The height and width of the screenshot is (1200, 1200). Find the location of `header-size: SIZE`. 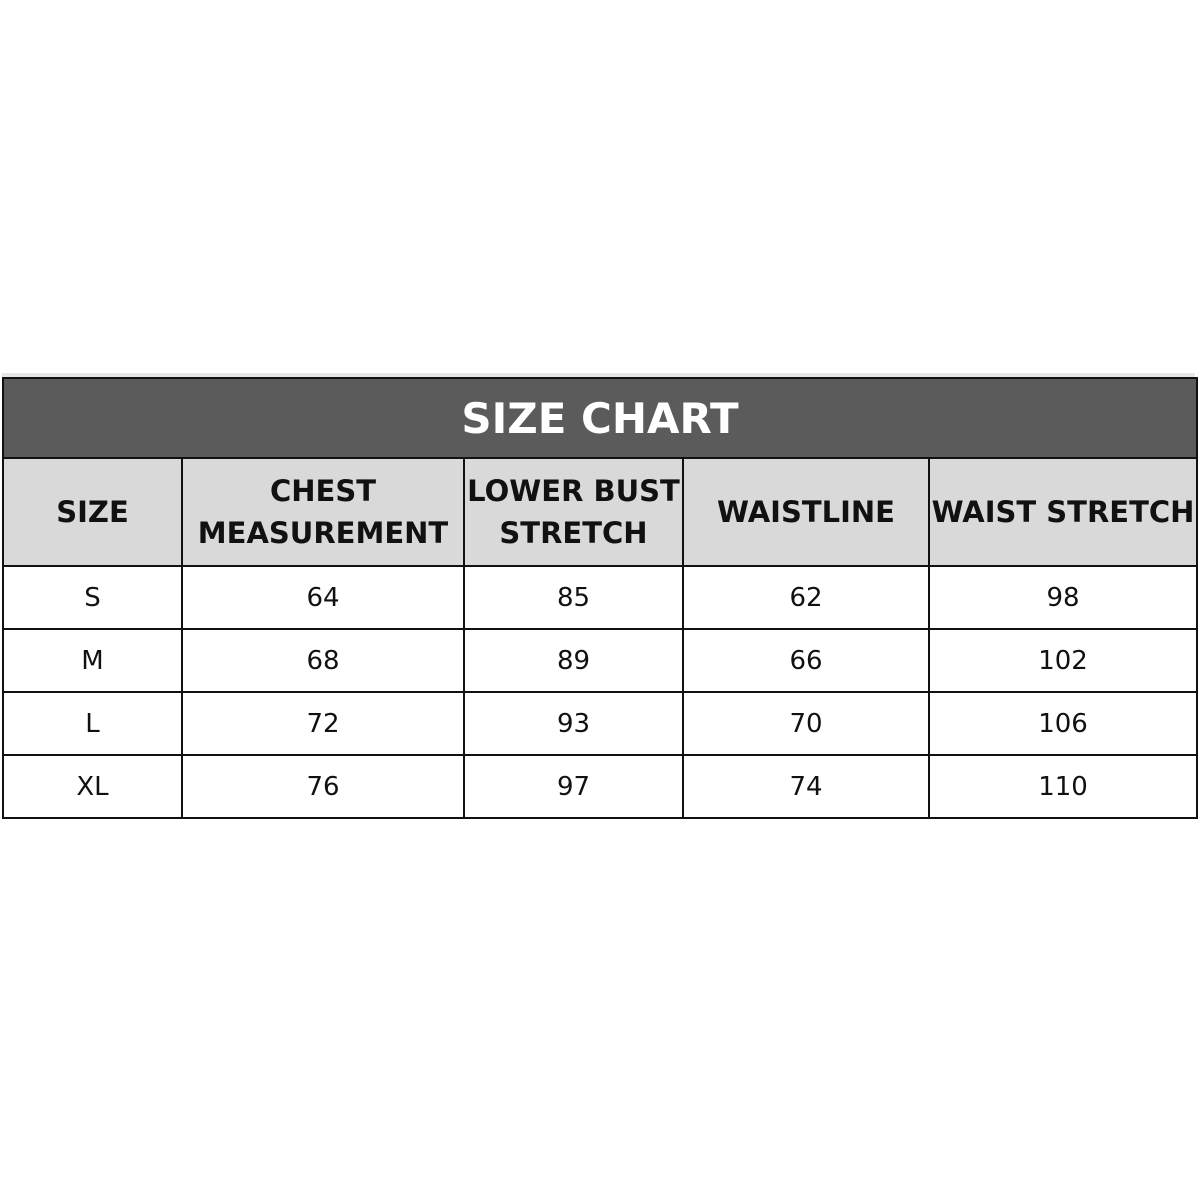

header-size: SIZE is located at coordinates (92, 512).